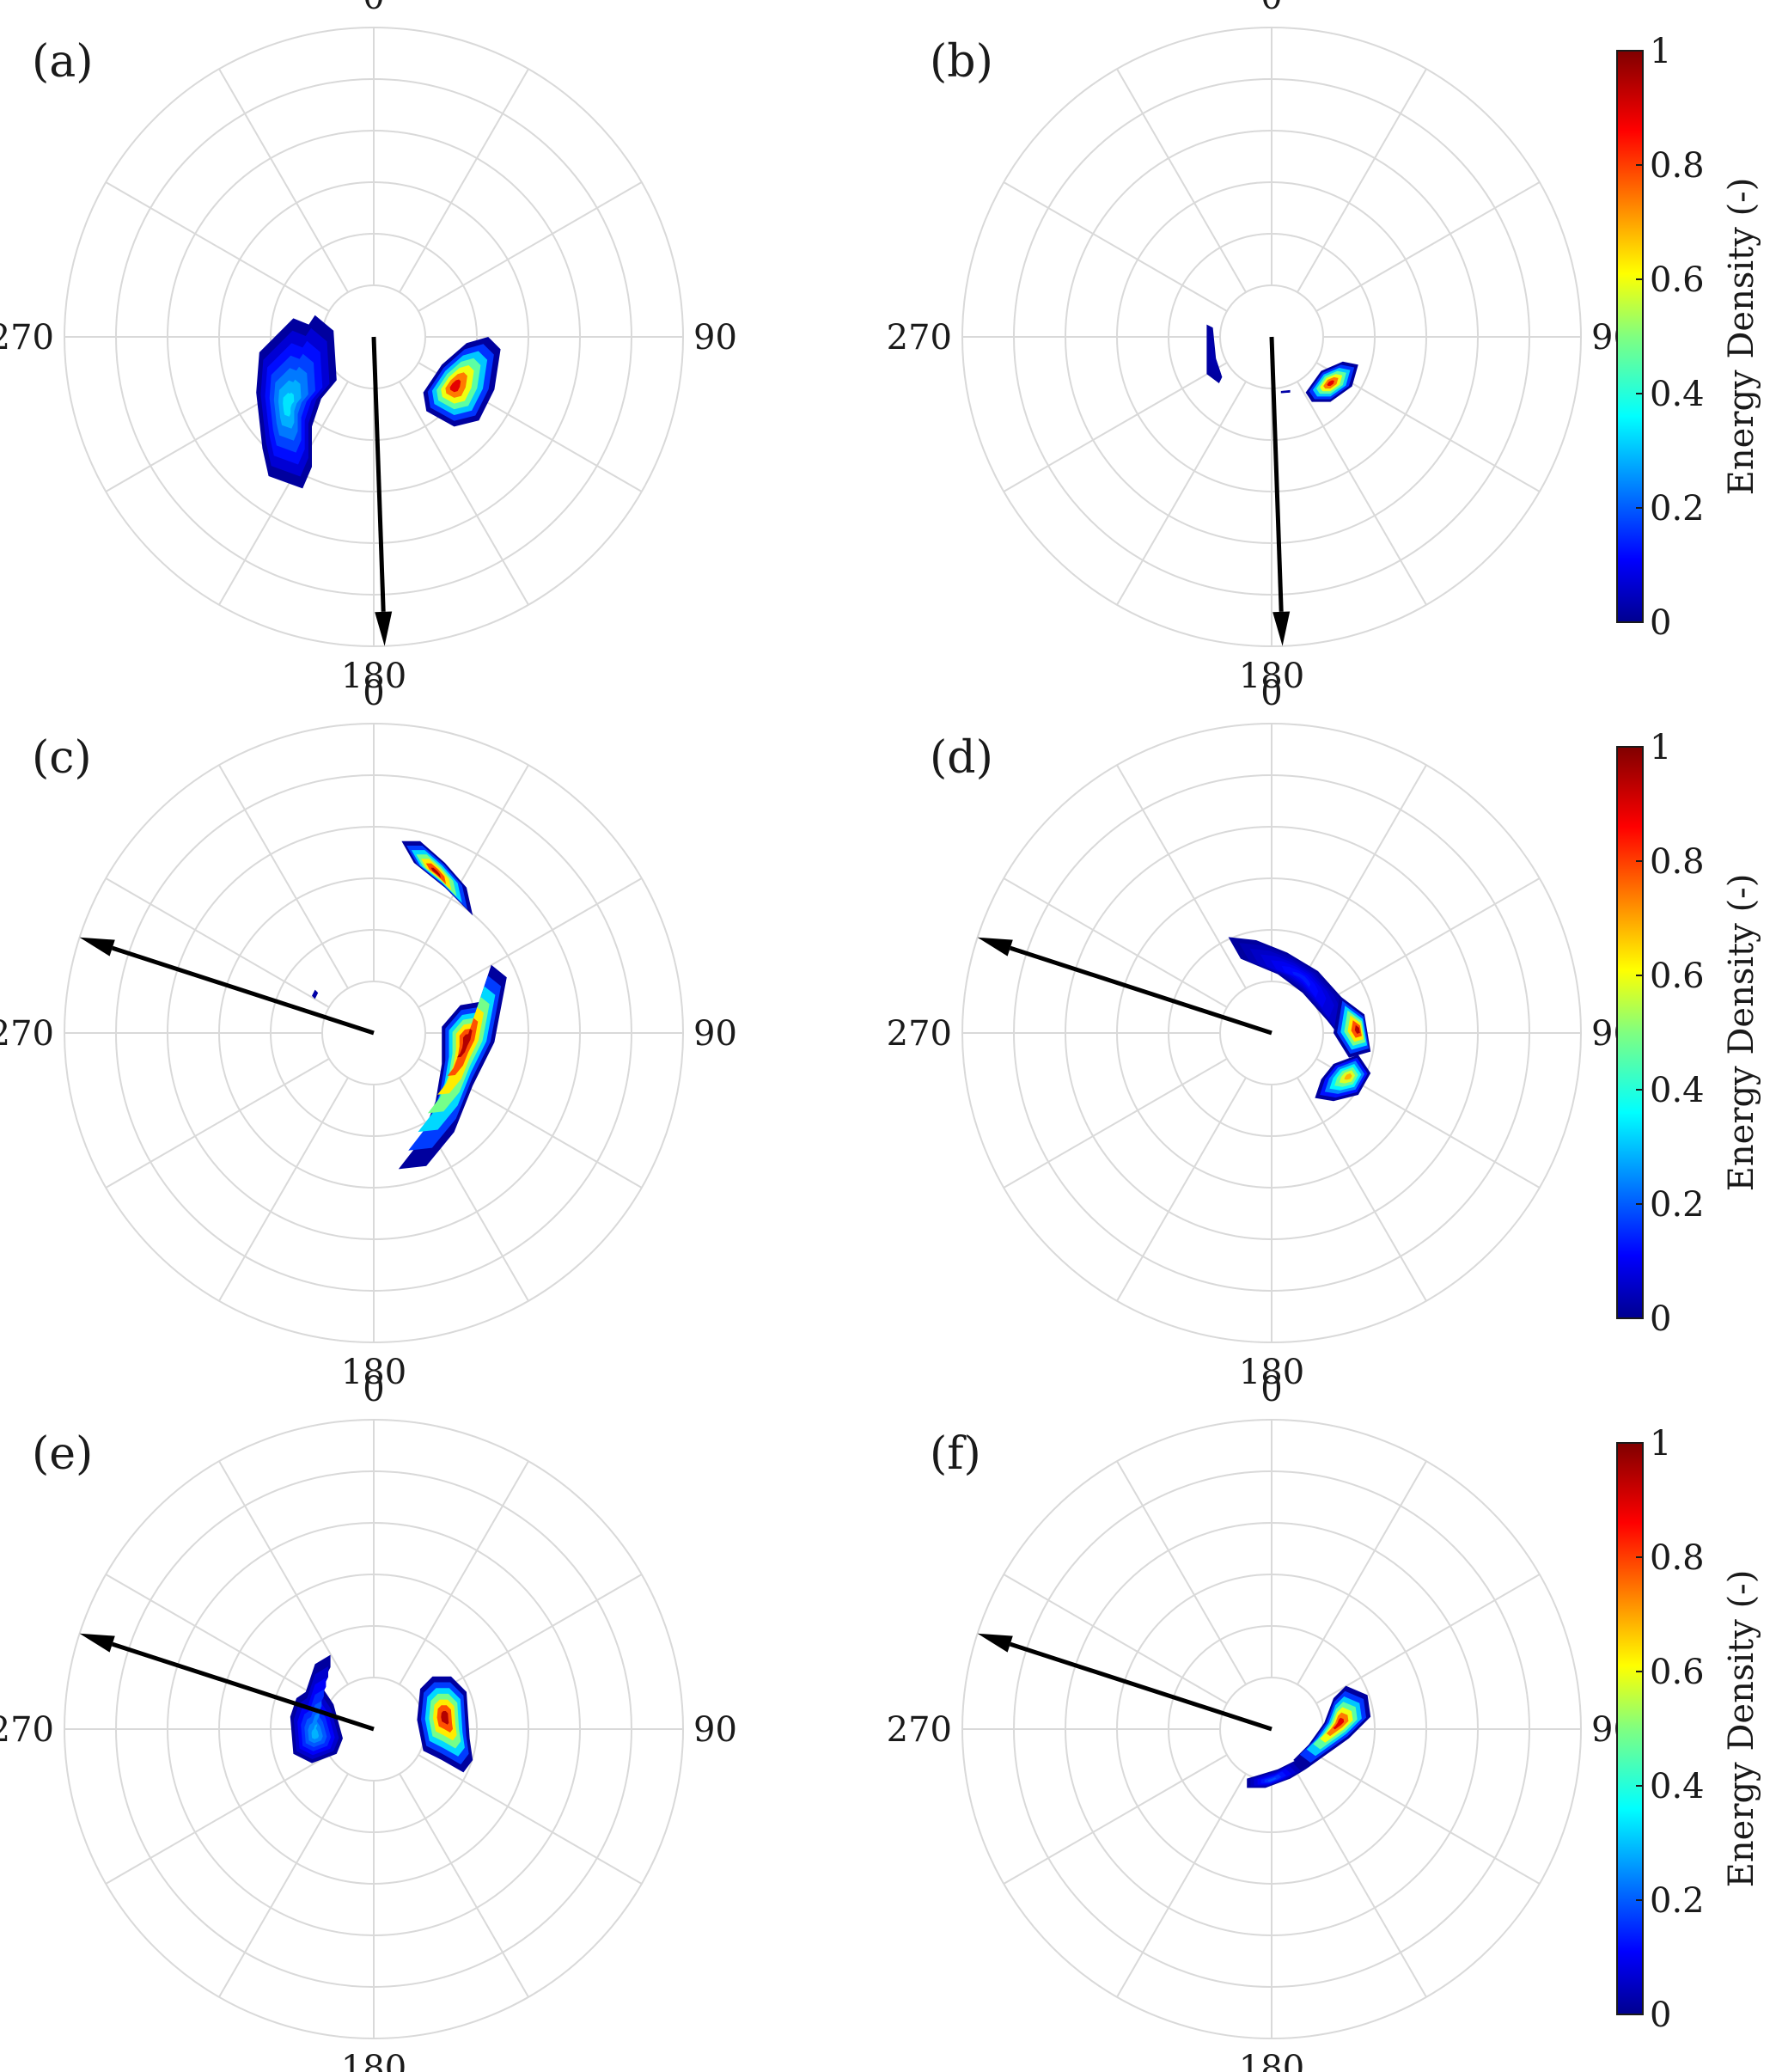 The width and height of the screenshot is (1776, 2072). I want to click on polar-panel: 0 90 180 270 (a), so click(368, 348).